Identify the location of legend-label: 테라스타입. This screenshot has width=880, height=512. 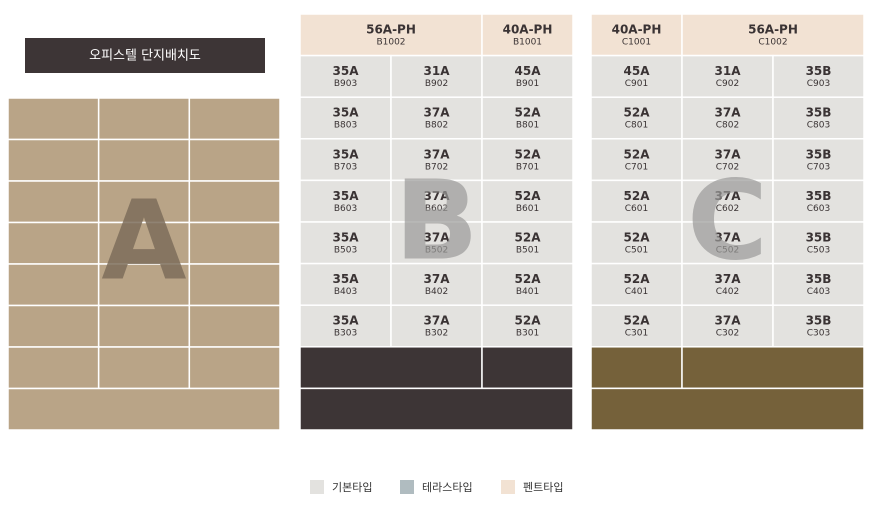
(447, 487).